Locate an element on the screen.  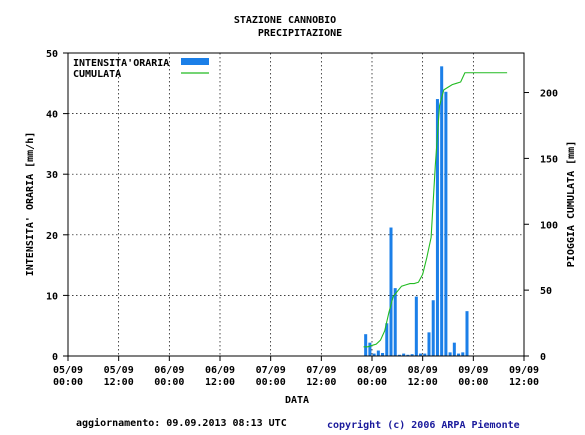
y-tick-label: 20 is located at coordinates (52, 236).